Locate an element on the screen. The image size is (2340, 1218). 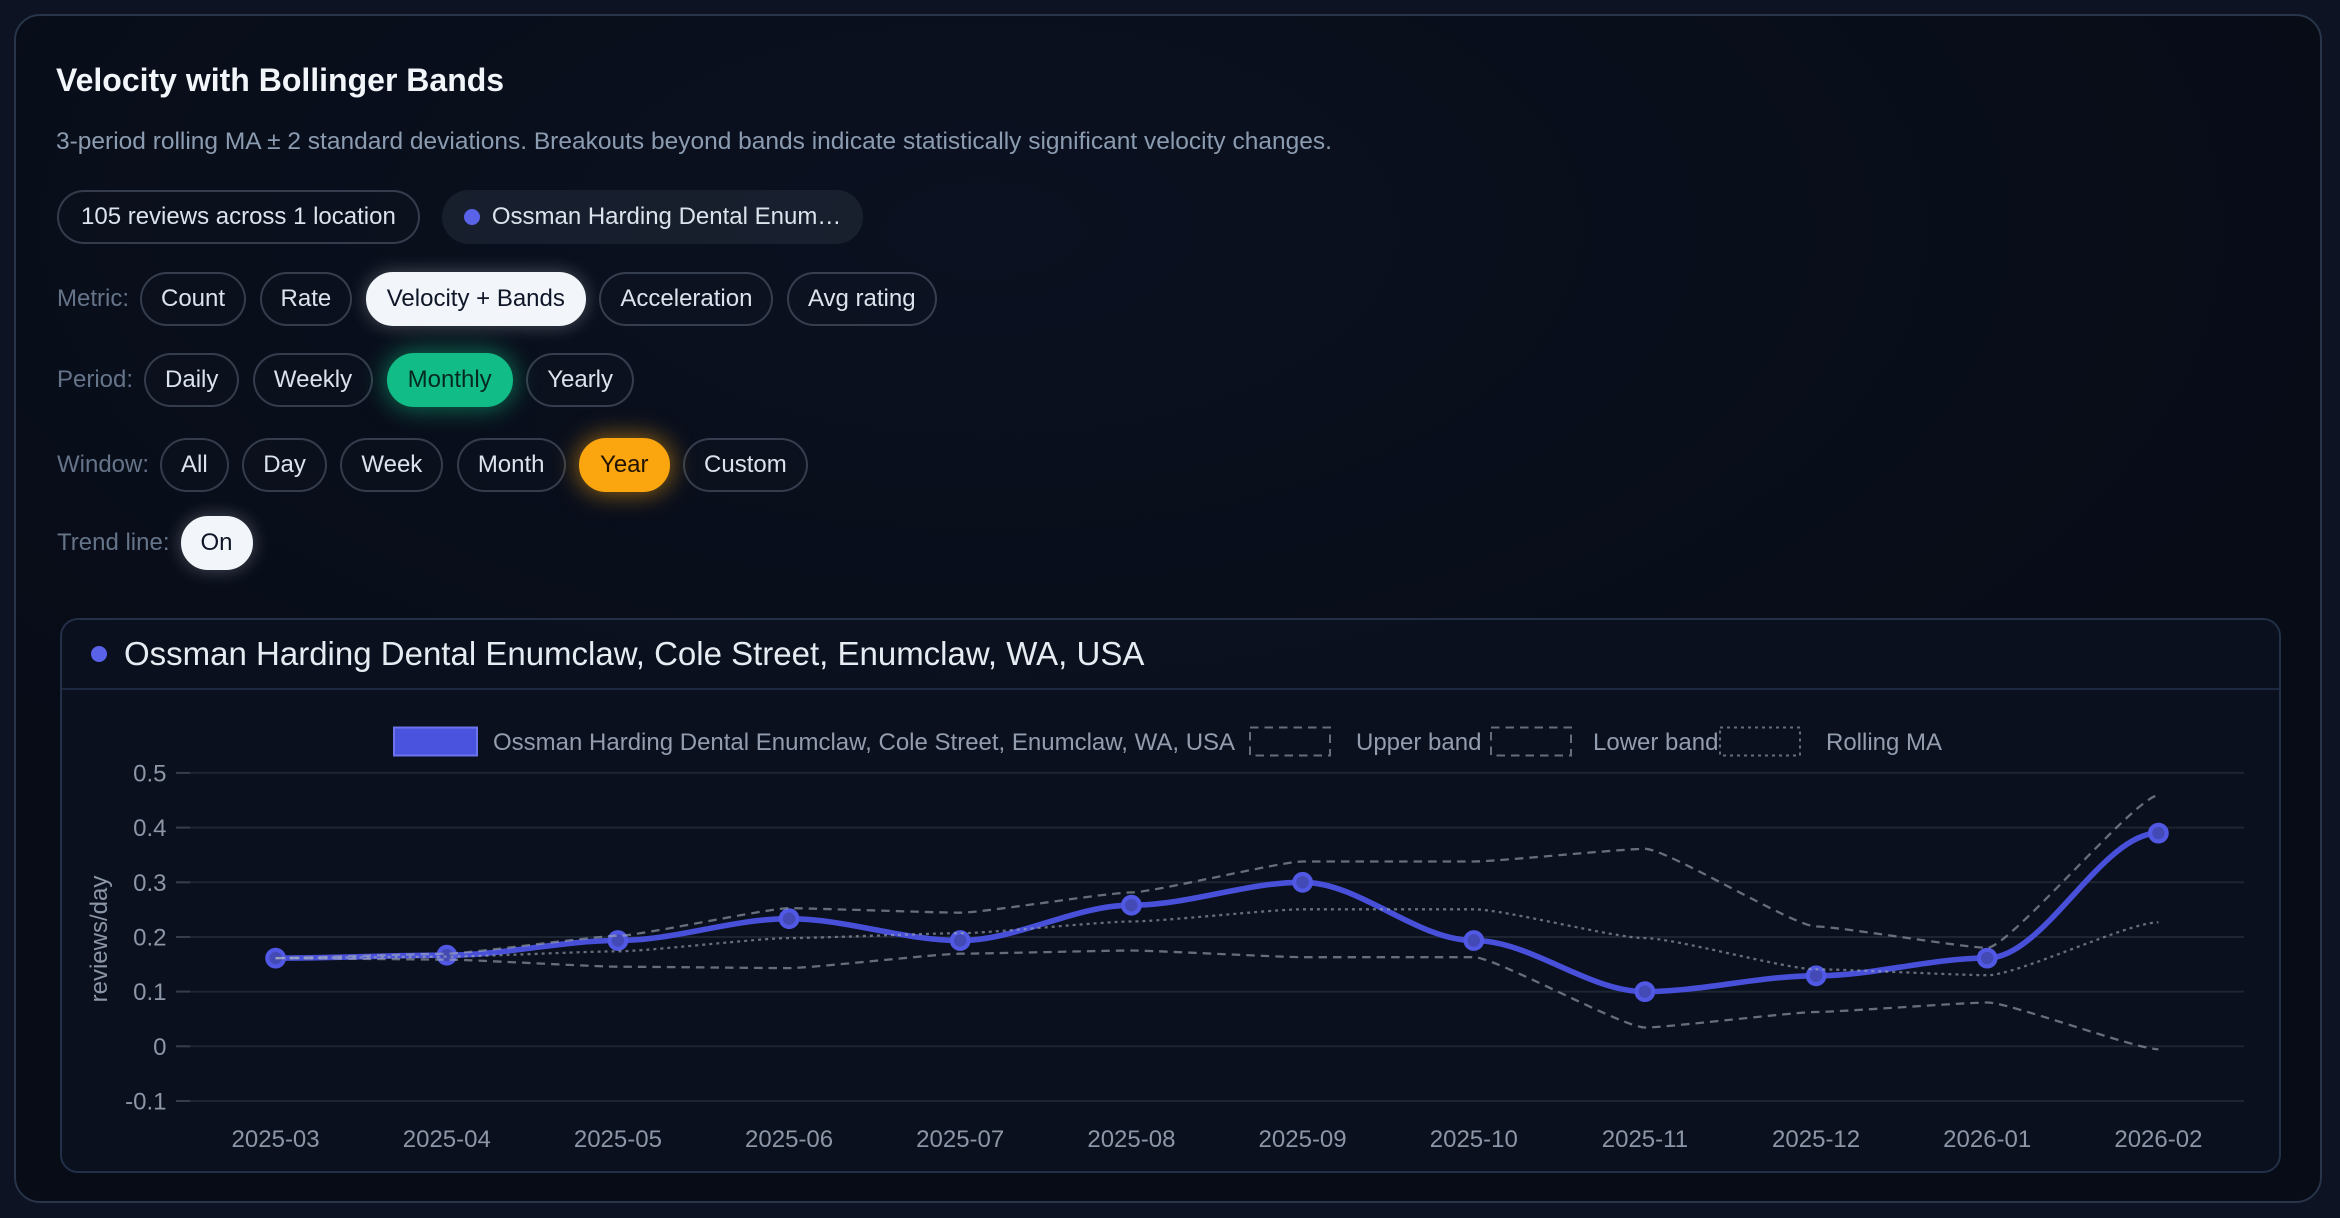
svg-text: reviews/day is located at coordinates (99, 939).